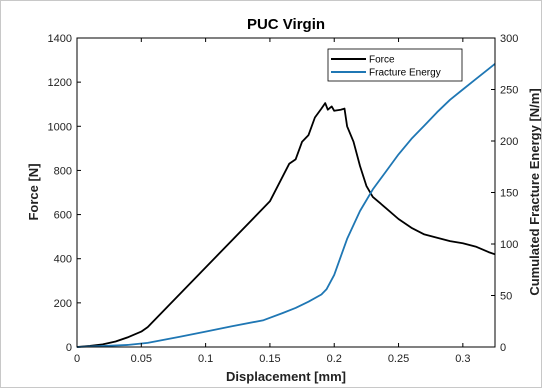 The width and height of the screenshot is (542, 388). What do you see at coordinates (60, 39) in the screenshot?
I see `y-left-tick-label: 1400` at bounding box center [60, 39].